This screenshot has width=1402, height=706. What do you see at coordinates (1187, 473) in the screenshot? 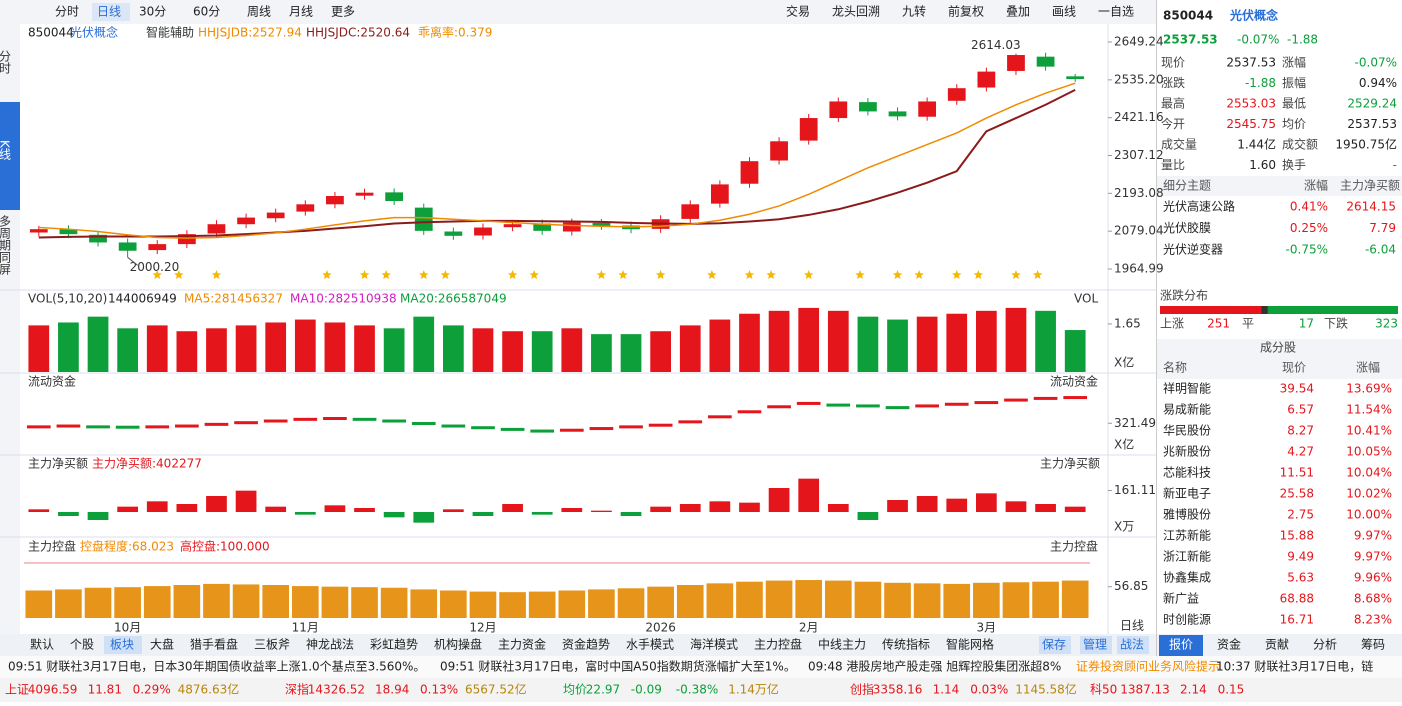
I see `stock-name: 芯能科技` at bounding box center [1187, 473].